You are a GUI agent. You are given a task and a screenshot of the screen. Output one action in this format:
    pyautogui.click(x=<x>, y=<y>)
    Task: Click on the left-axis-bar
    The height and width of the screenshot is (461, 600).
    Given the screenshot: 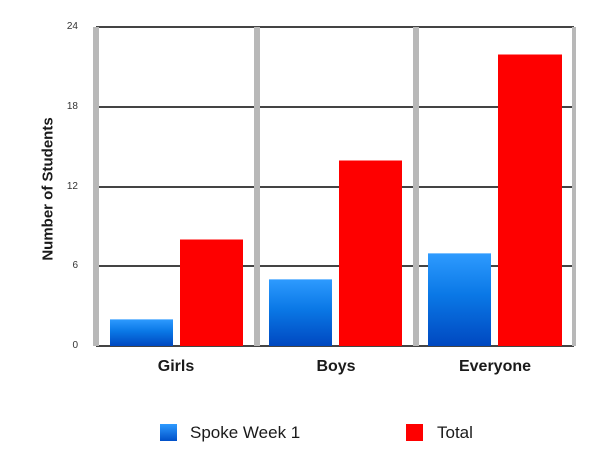 What is the action you would take?
    pyautogui.click(x=96, y=186)
    